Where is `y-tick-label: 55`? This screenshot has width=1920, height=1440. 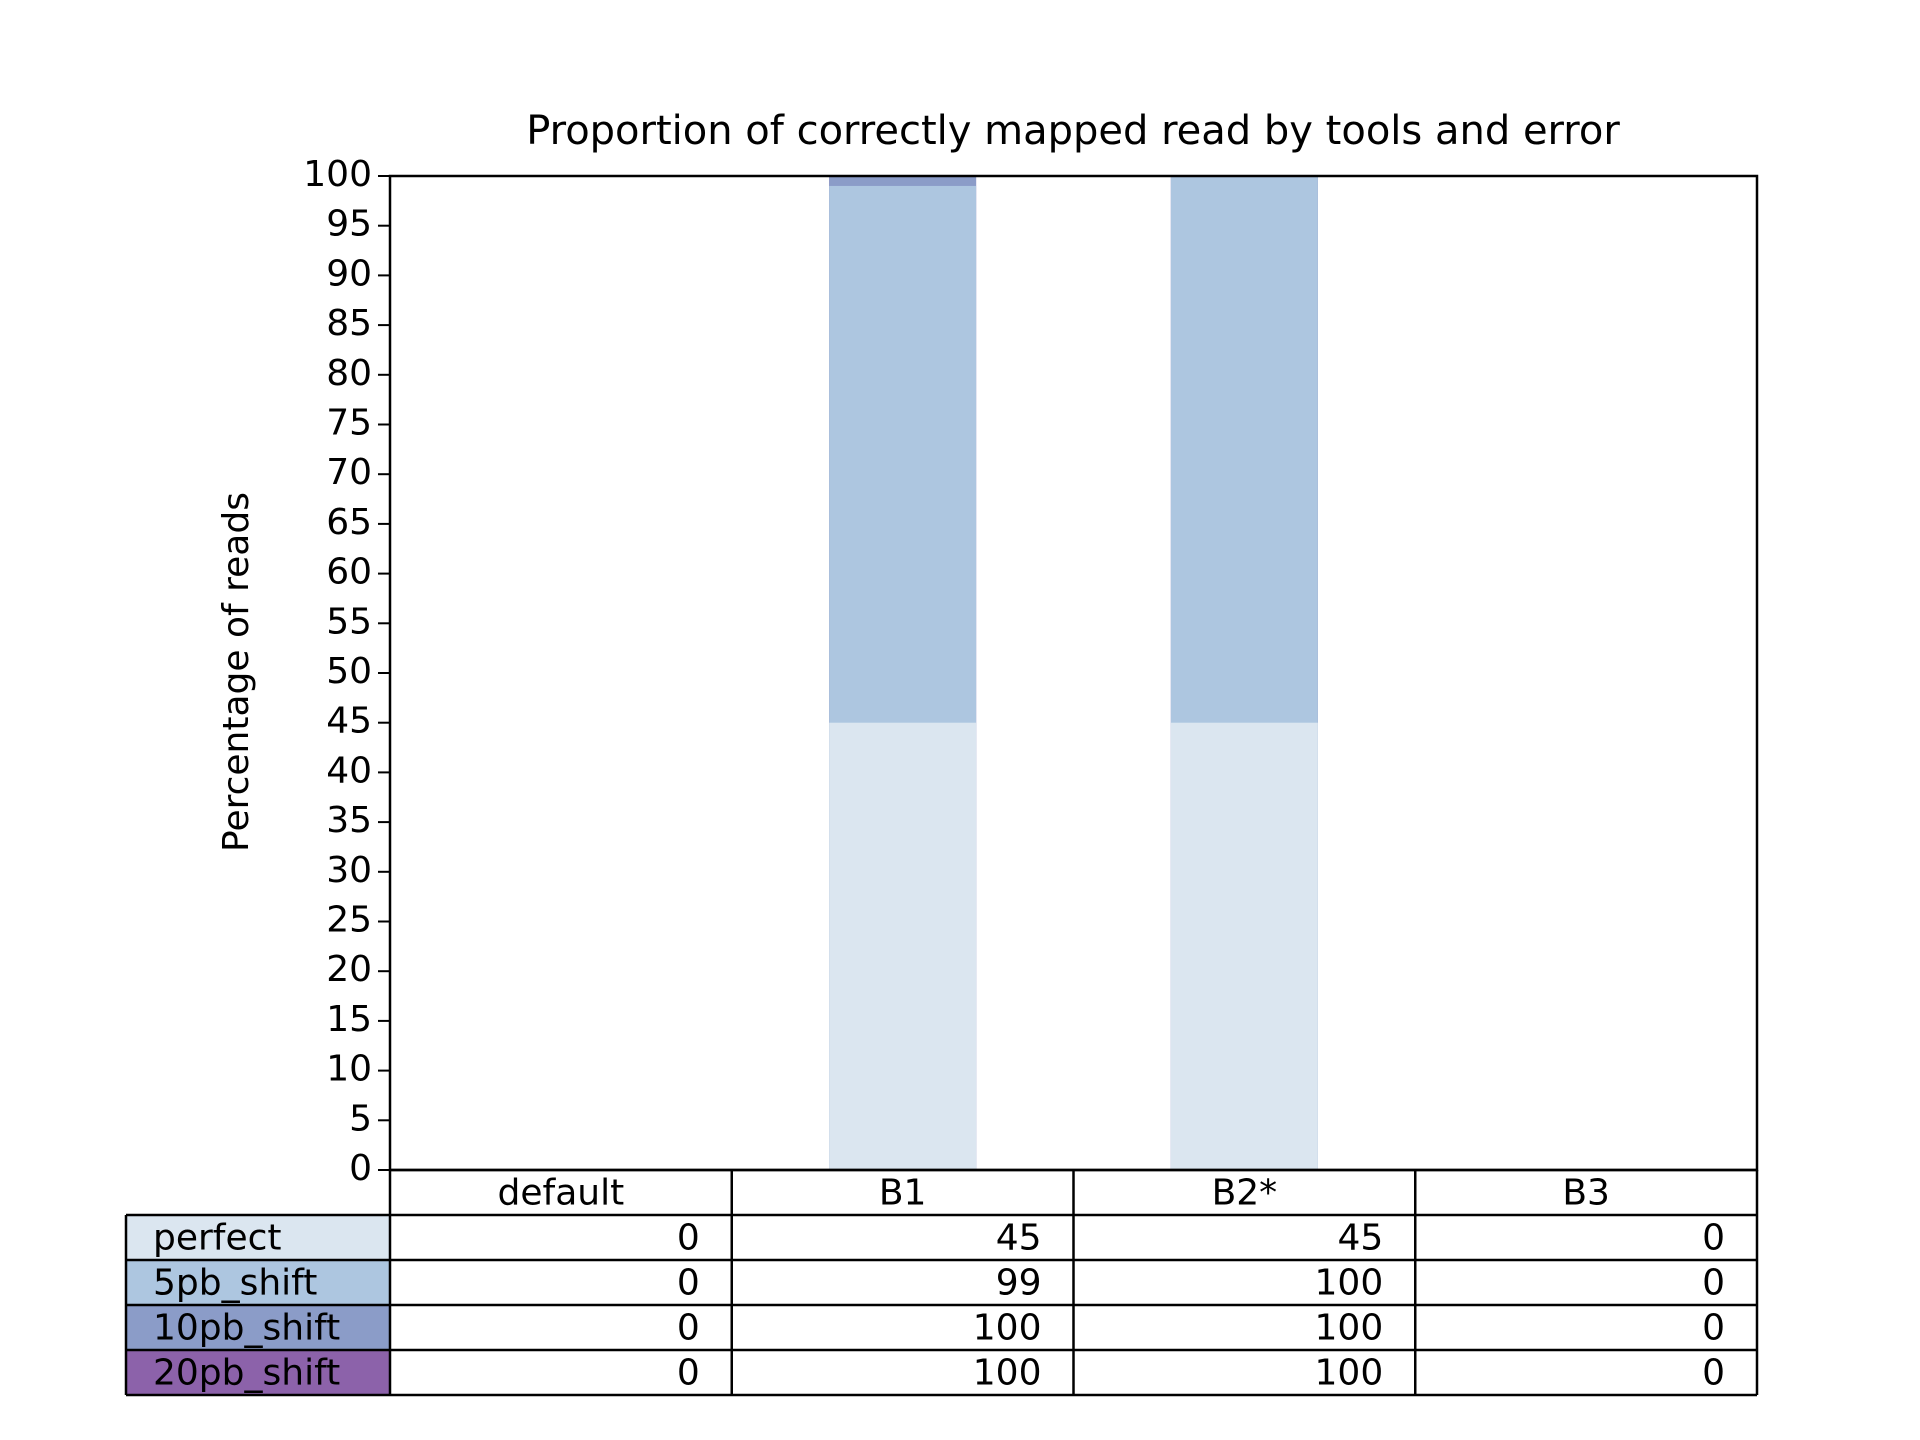 y-tick-label: 55 is located at coordinates (349, 621).